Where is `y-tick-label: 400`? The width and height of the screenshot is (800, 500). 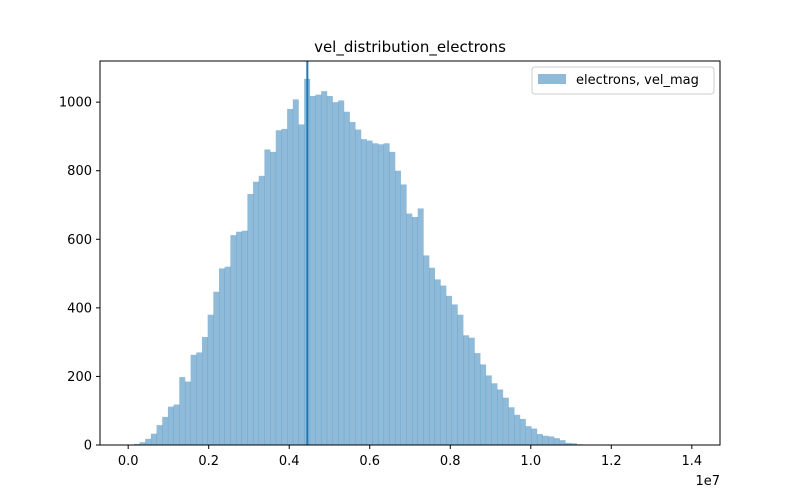 y-tick-label: 400 is located at coordinates (79, 308).